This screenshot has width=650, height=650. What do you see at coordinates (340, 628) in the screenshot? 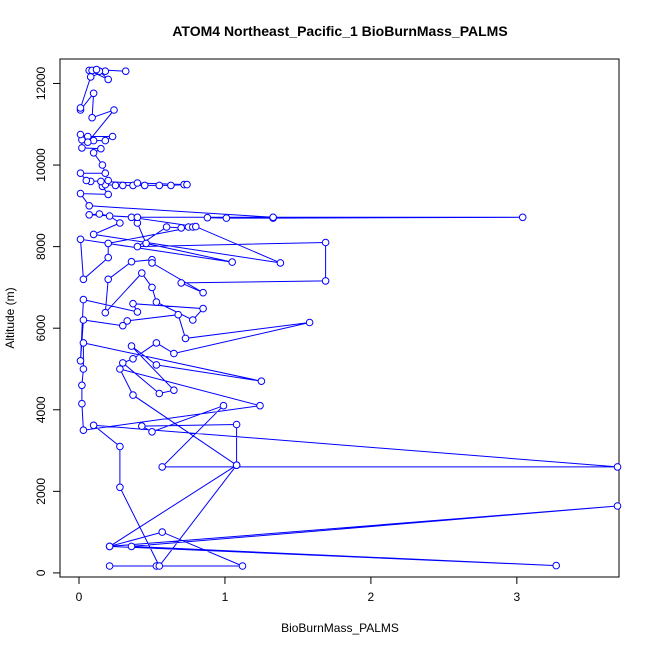
I see `x-axis-label: BioBurnMass_PALMS` at bounding box center [340, 628].